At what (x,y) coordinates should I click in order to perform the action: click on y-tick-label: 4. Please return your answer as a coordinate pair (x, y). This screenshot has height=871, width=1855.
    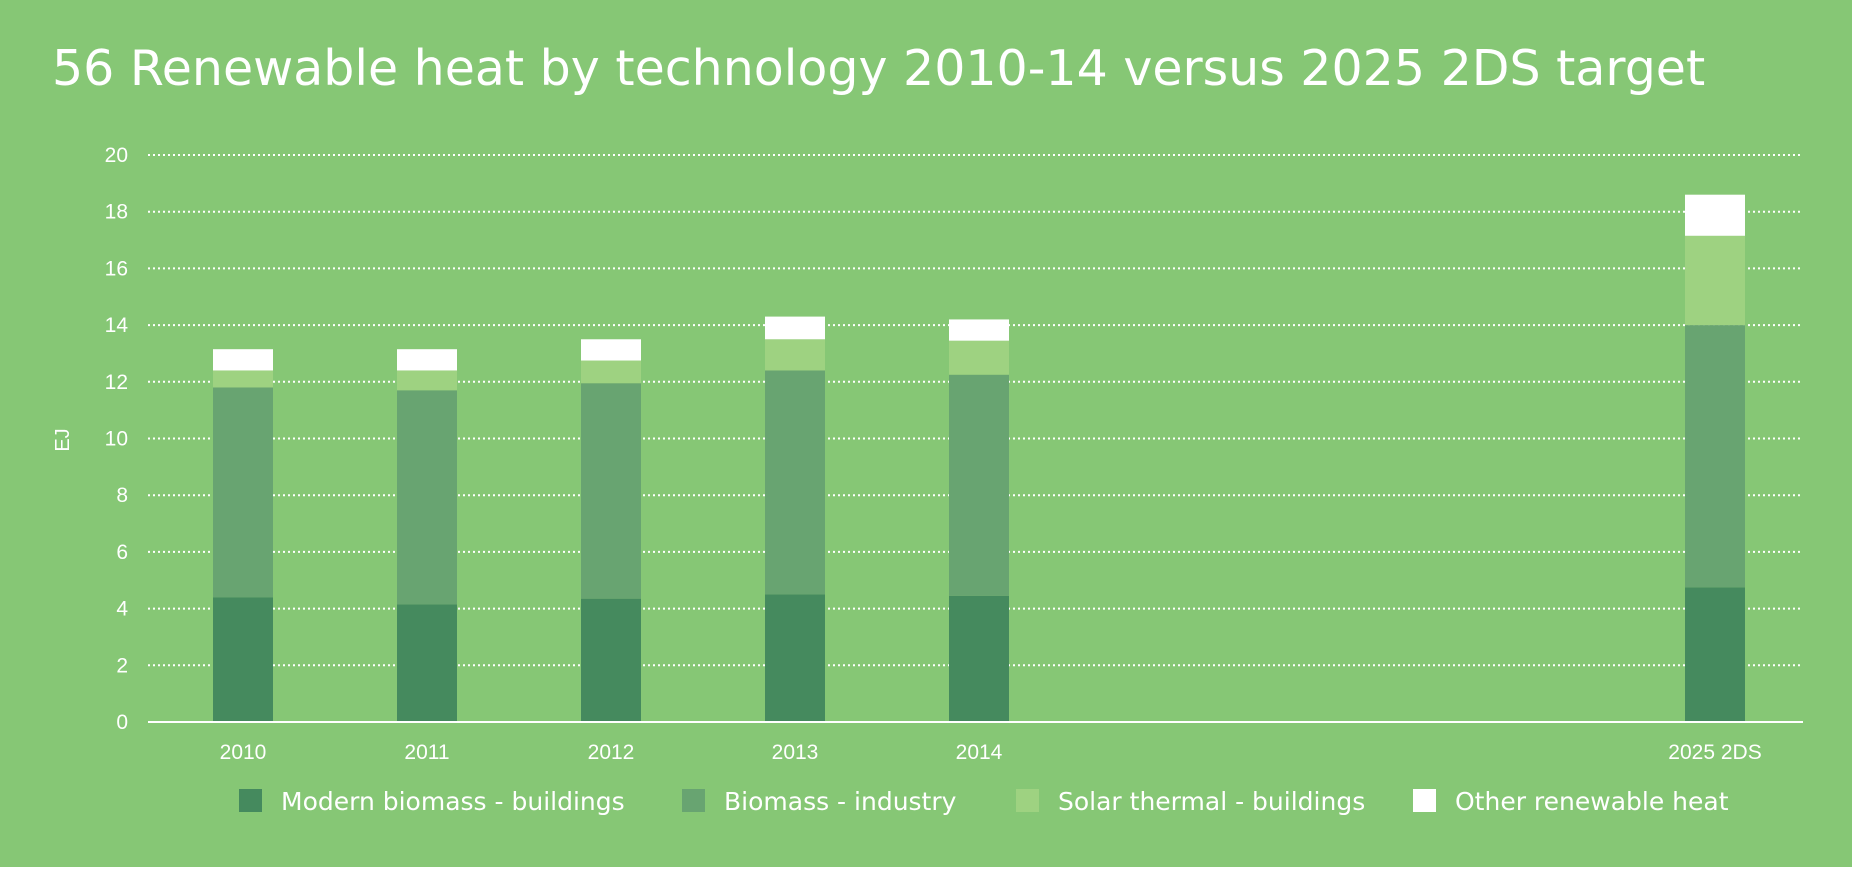
    Looking at the image, I should click on (122, 609).